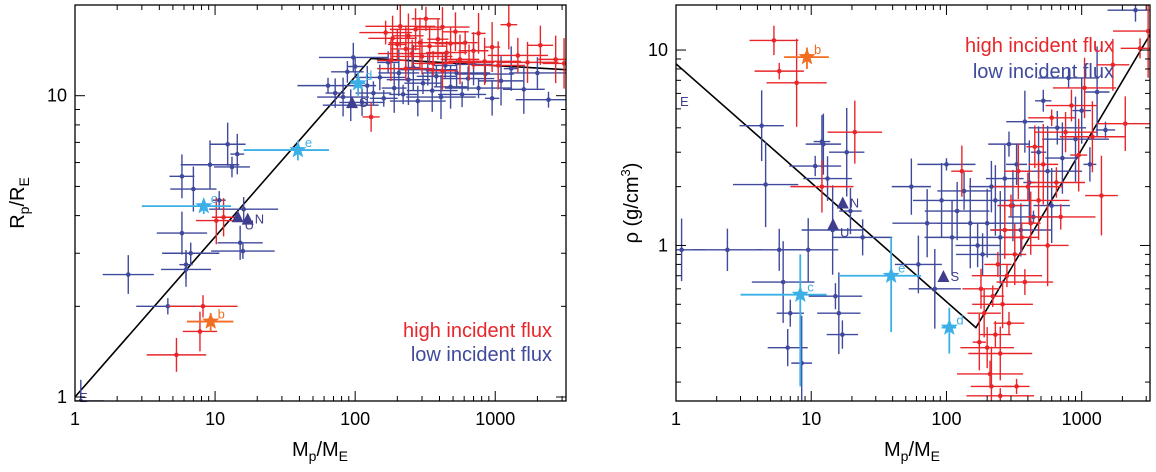 This screenshot has height=472, width=1156. What do you see at coordinates (298, 149) in the screenshot?
I see `planet-e-star` at bounding box center [298, 149].